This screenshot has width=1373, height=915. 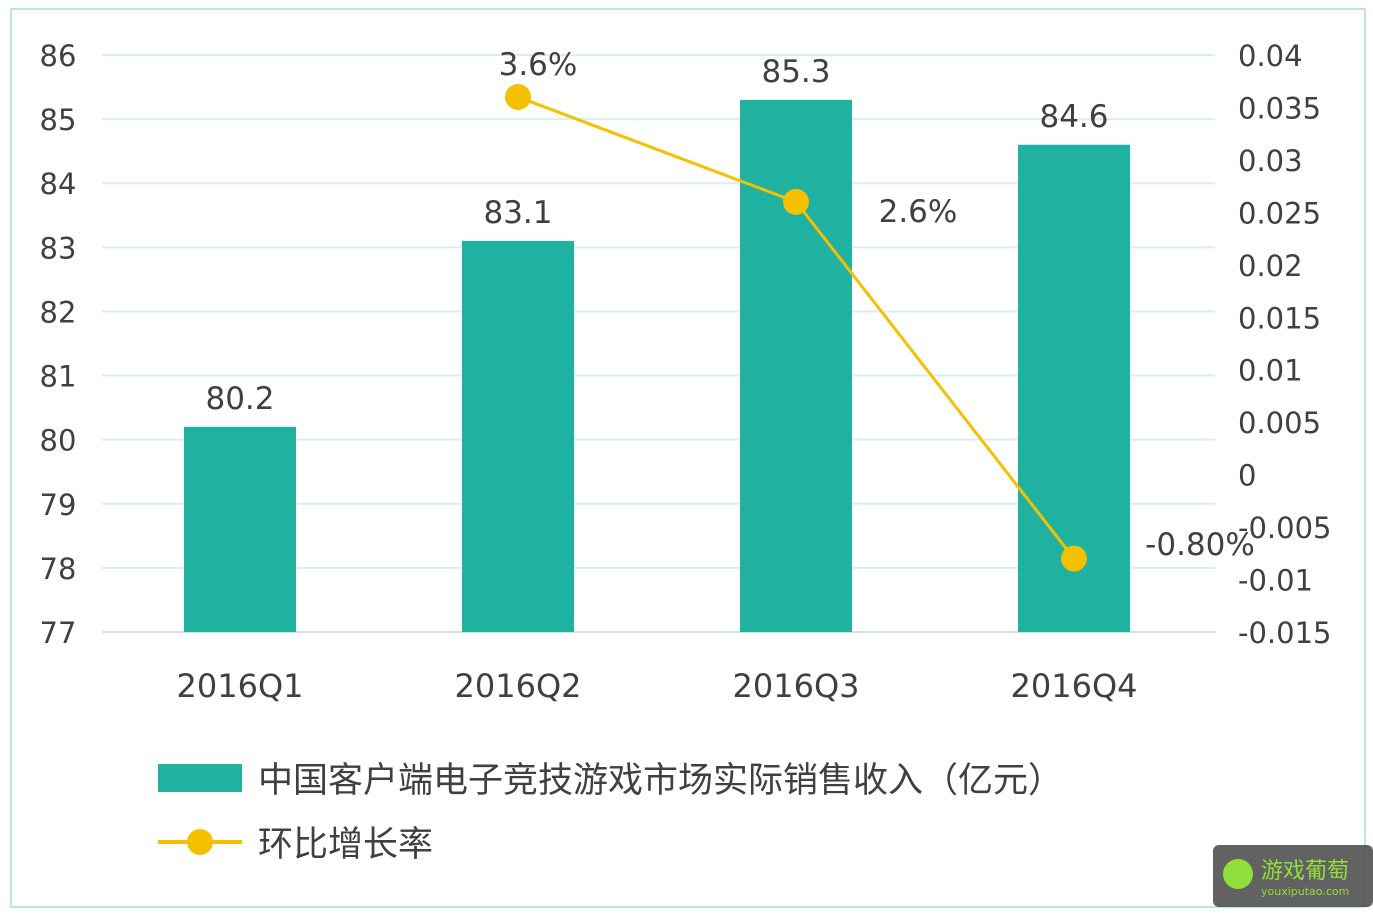 I want to click on left-tick-label: 83, so click(x=58, y=248).